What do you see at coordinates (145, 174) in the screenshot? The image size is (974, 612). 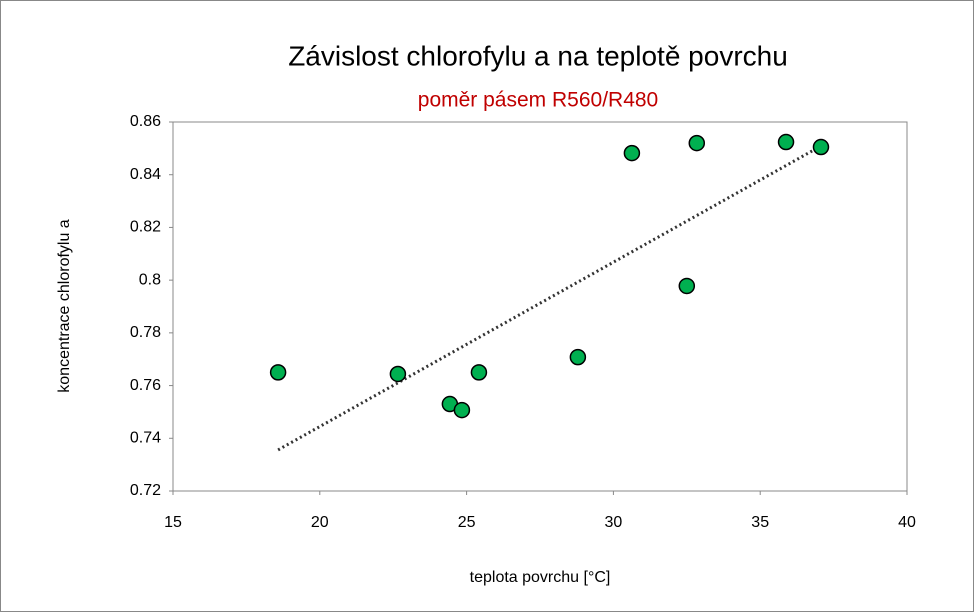 I see `y-tick-label: 0.84` at bounding box center [145, 174].